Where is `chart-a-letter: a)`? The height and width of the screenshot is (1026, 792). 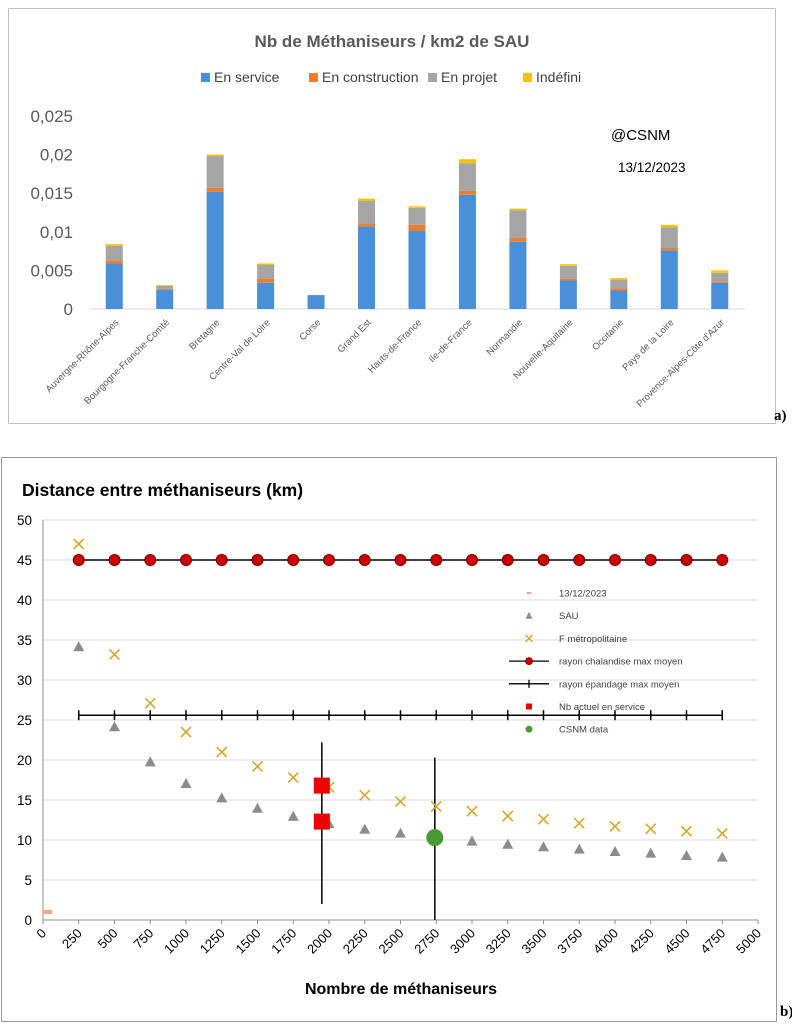 chart-a-letter: a) is located at coordinates (780, 416).